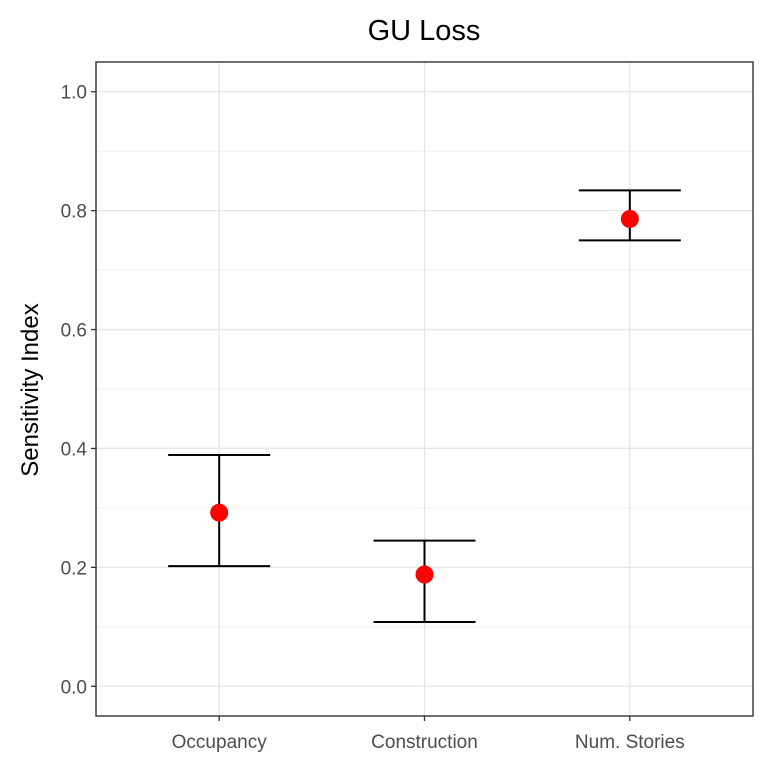  Describe the element at coordinates (74, 93) in the screenshot. I see `y-tick-label: 1.0` at that location.